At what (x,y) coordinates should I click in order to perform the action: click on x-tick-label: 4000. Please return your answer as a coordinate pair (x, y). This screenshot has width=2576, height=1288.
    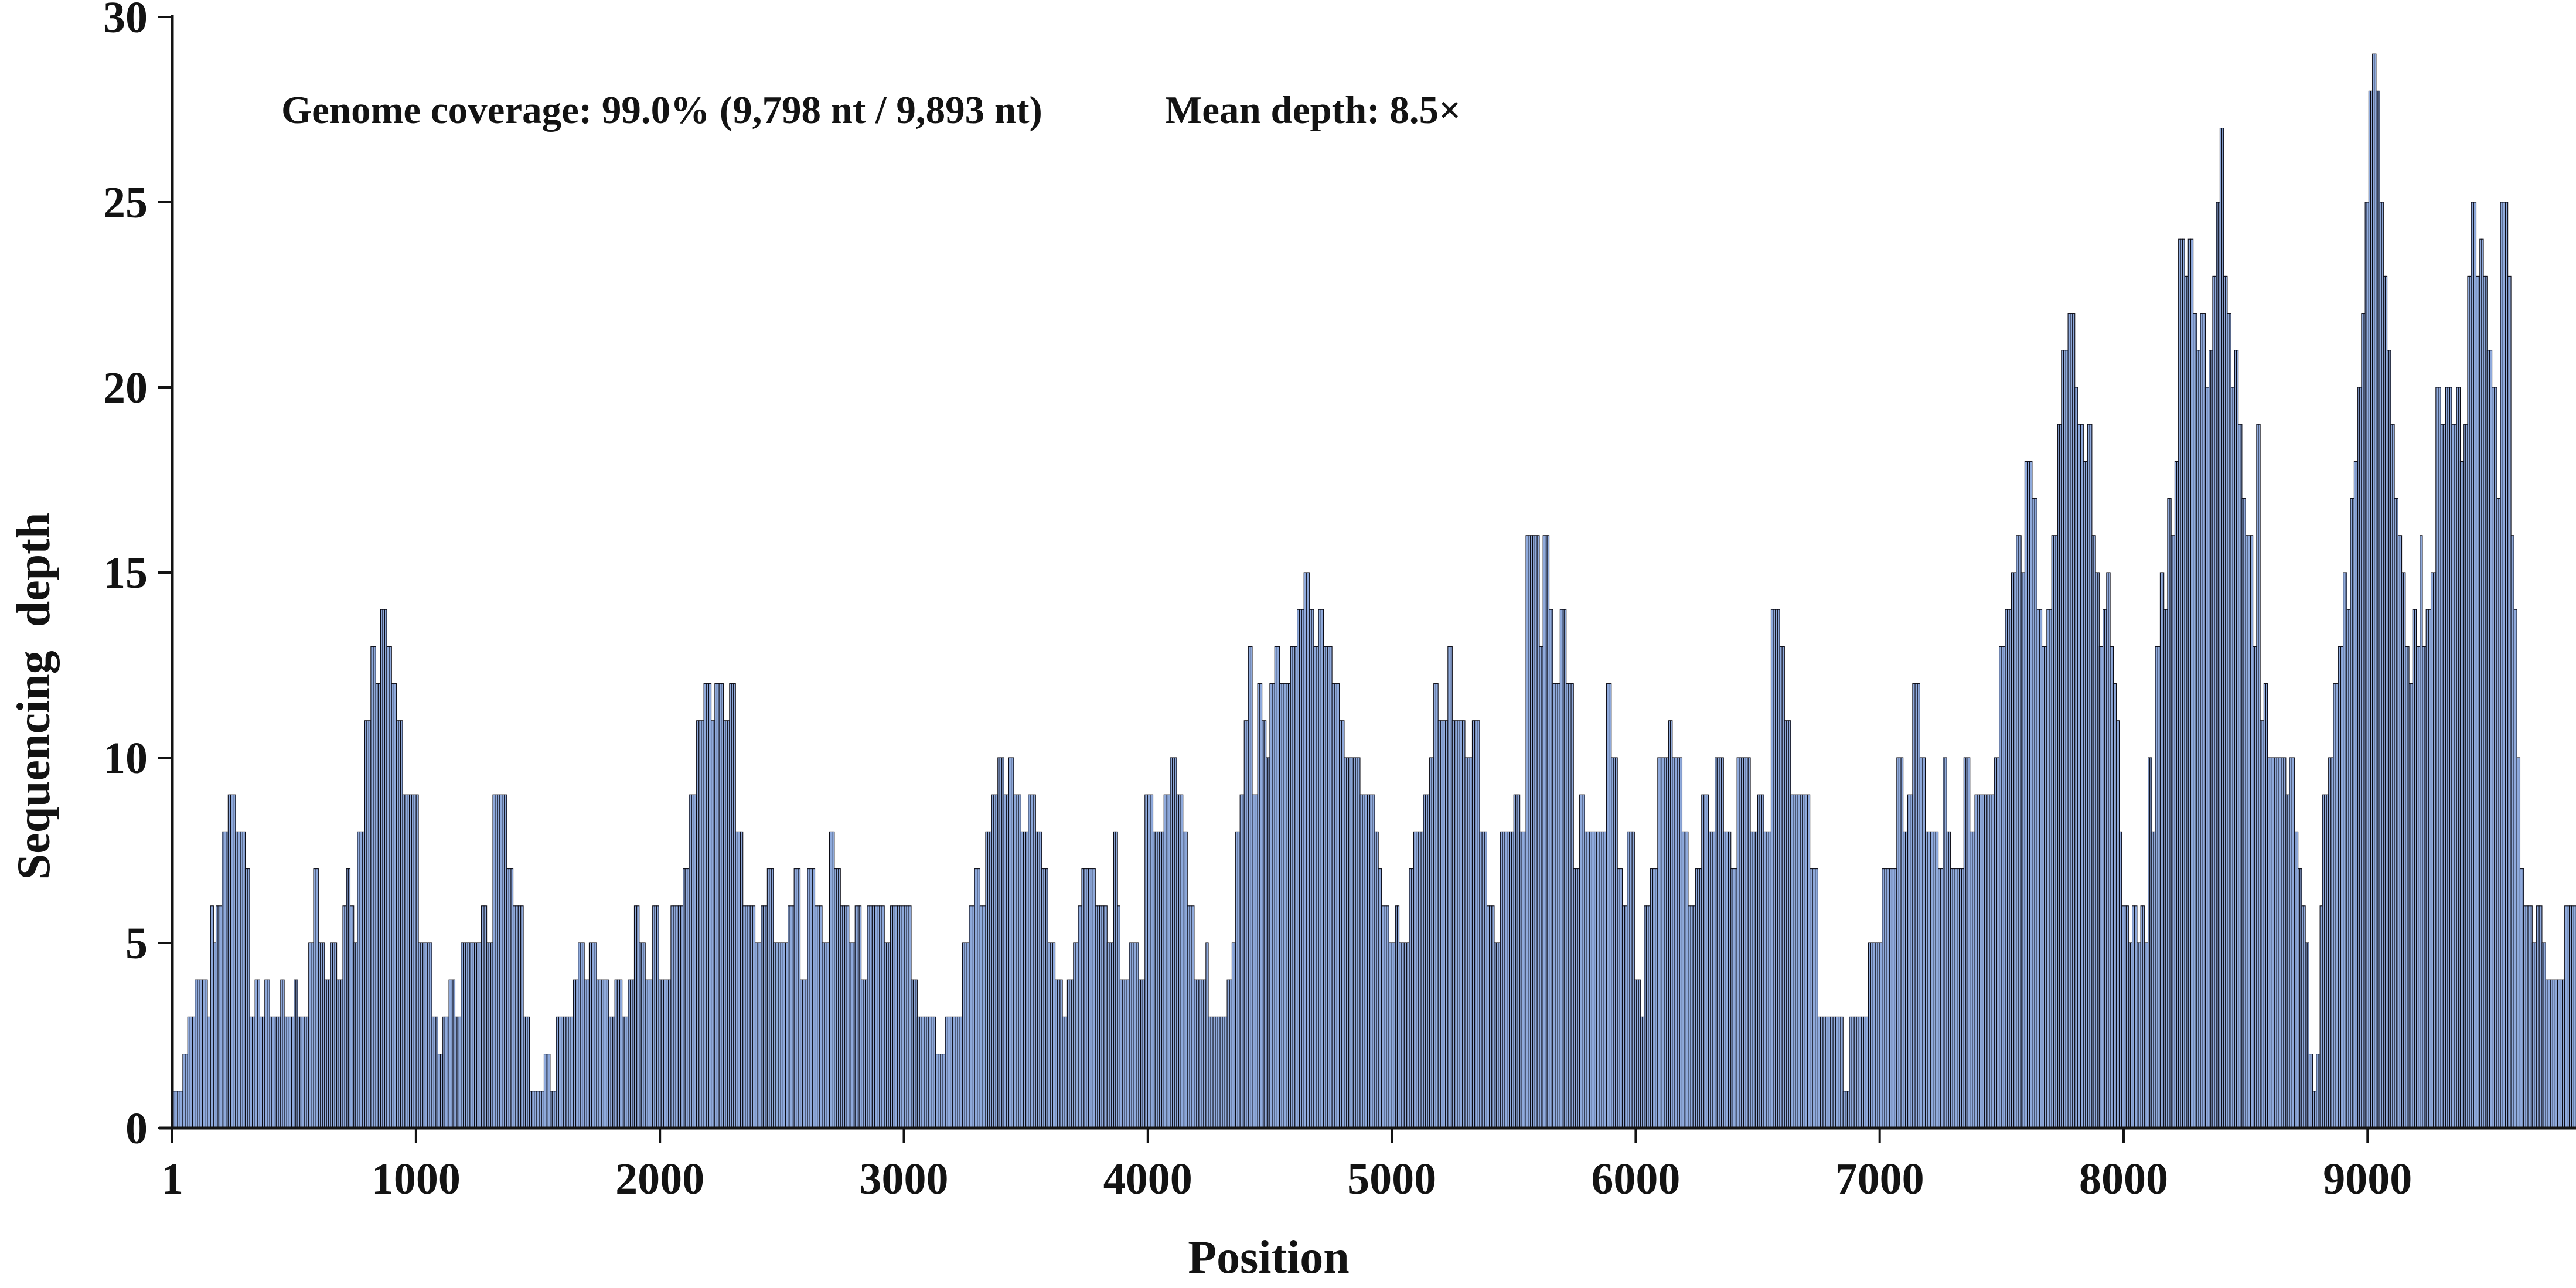
    Looking at the image, I should click on (1147, 1179).